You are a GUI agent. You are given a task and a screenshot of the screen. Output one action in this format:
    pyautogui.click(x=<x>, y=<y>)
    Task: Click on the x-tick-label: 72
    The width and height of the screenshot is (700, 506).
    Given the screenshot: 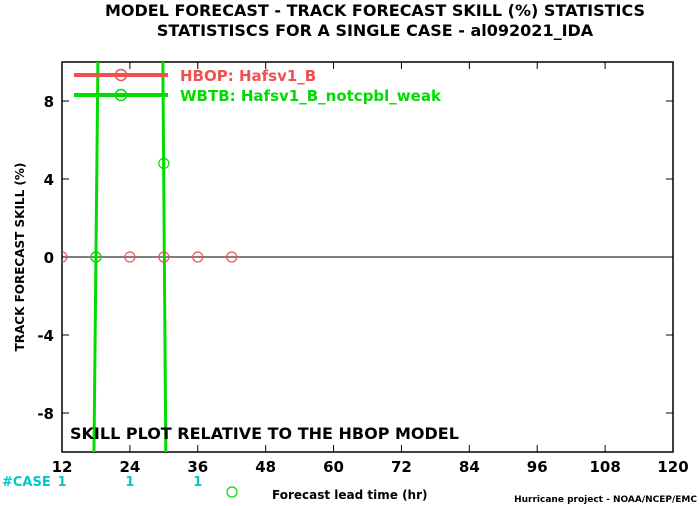 What is the action you would take?
    pyautogui.click(x=401, y=467)
    